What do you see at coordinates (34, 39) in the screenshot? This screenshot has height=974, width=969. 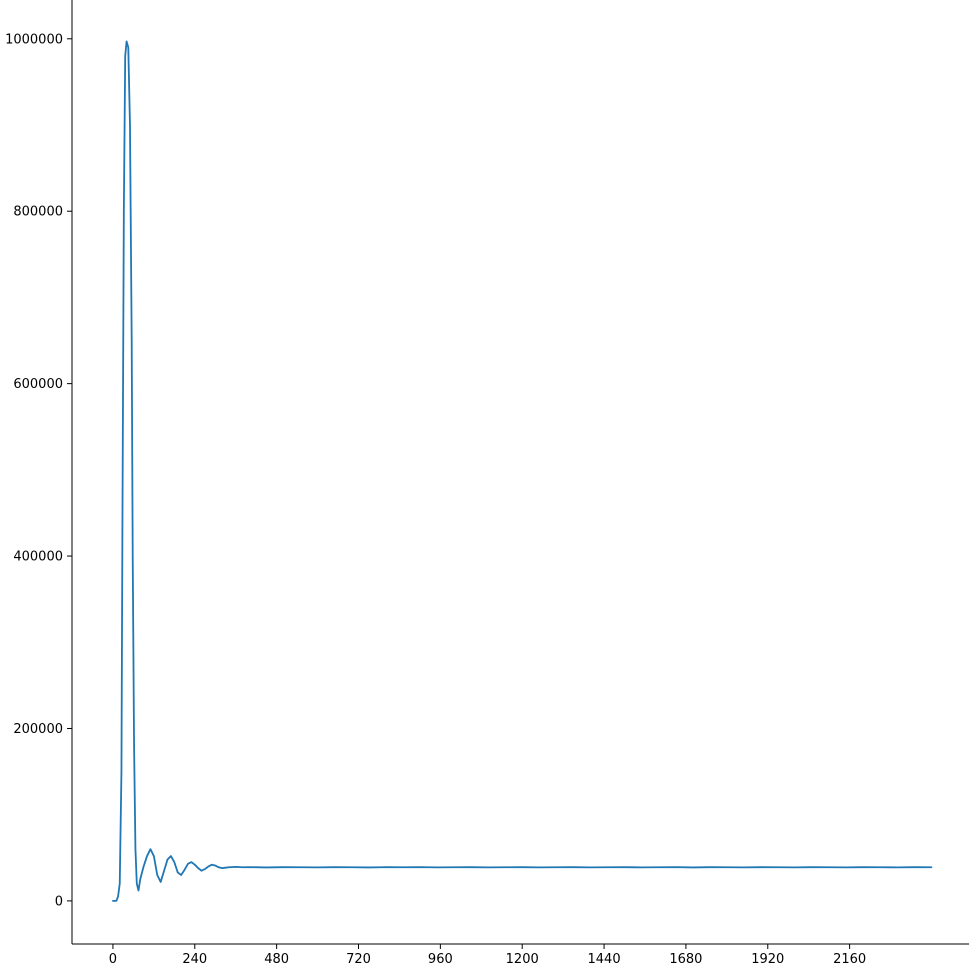 I see `y-tick-label: 1000000` at bounding box center [34, 39].